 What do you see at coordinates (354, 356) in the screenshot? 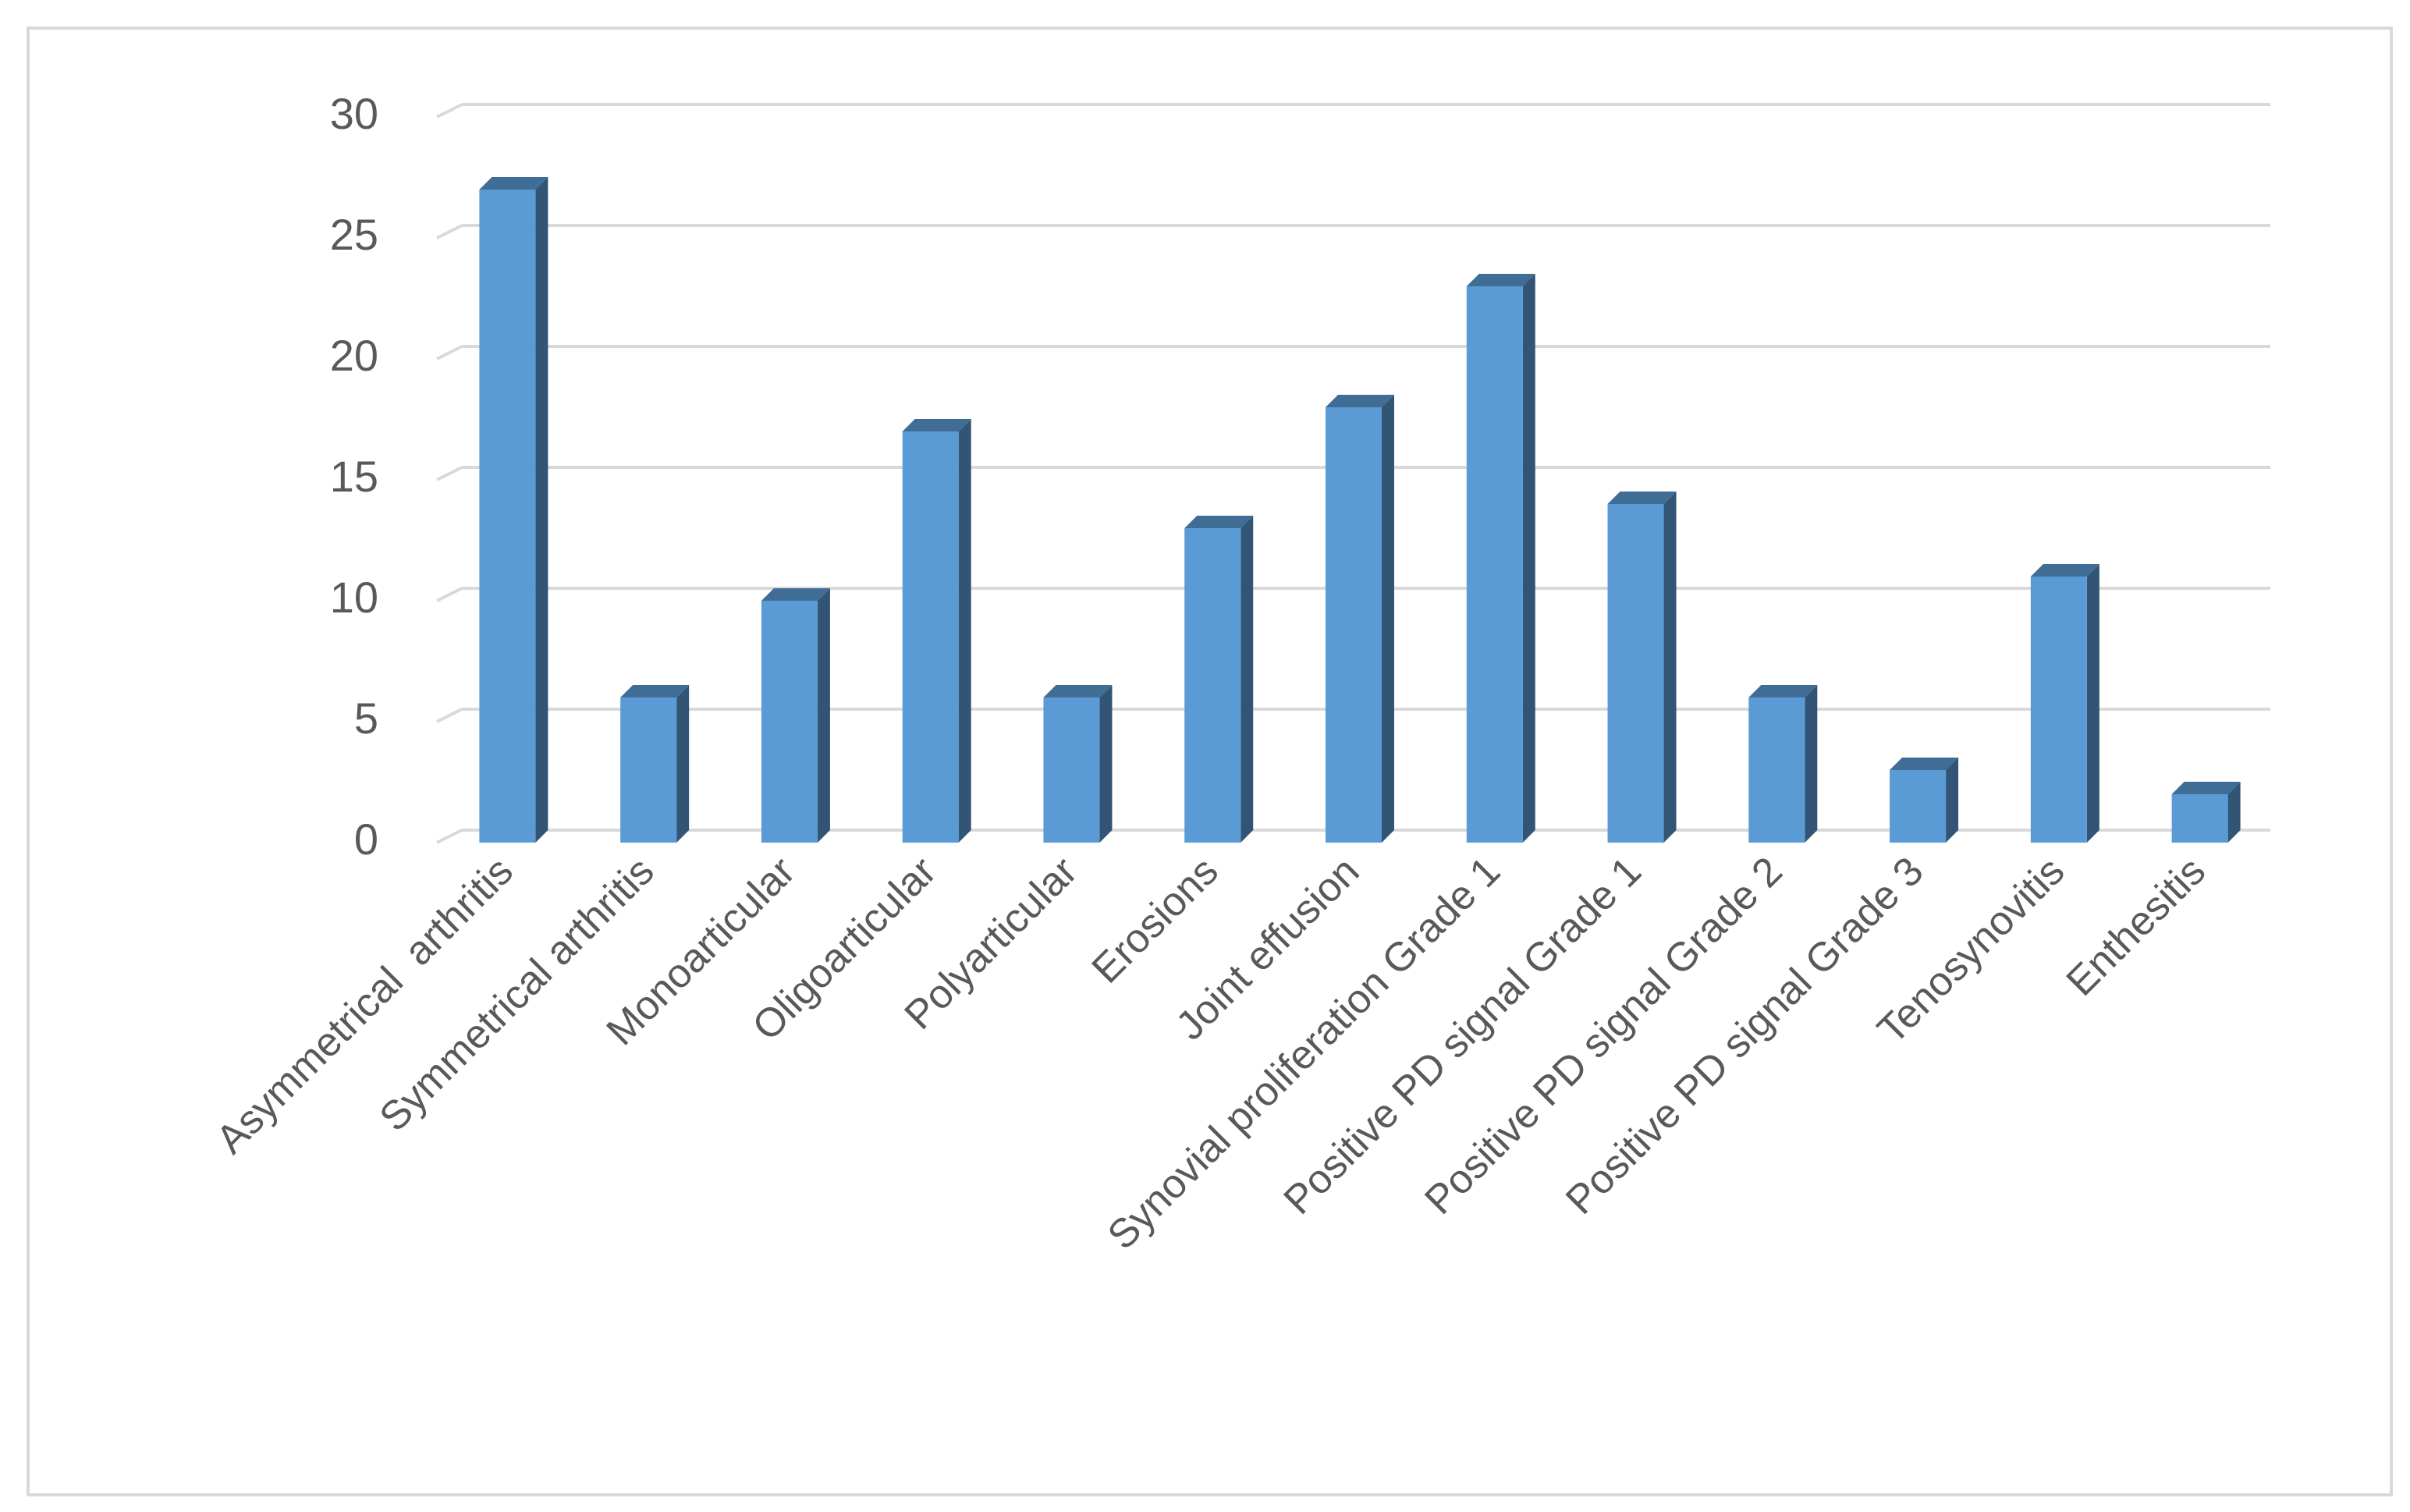
I see `y-tick-label: 20` at bounding box center [354, 356].